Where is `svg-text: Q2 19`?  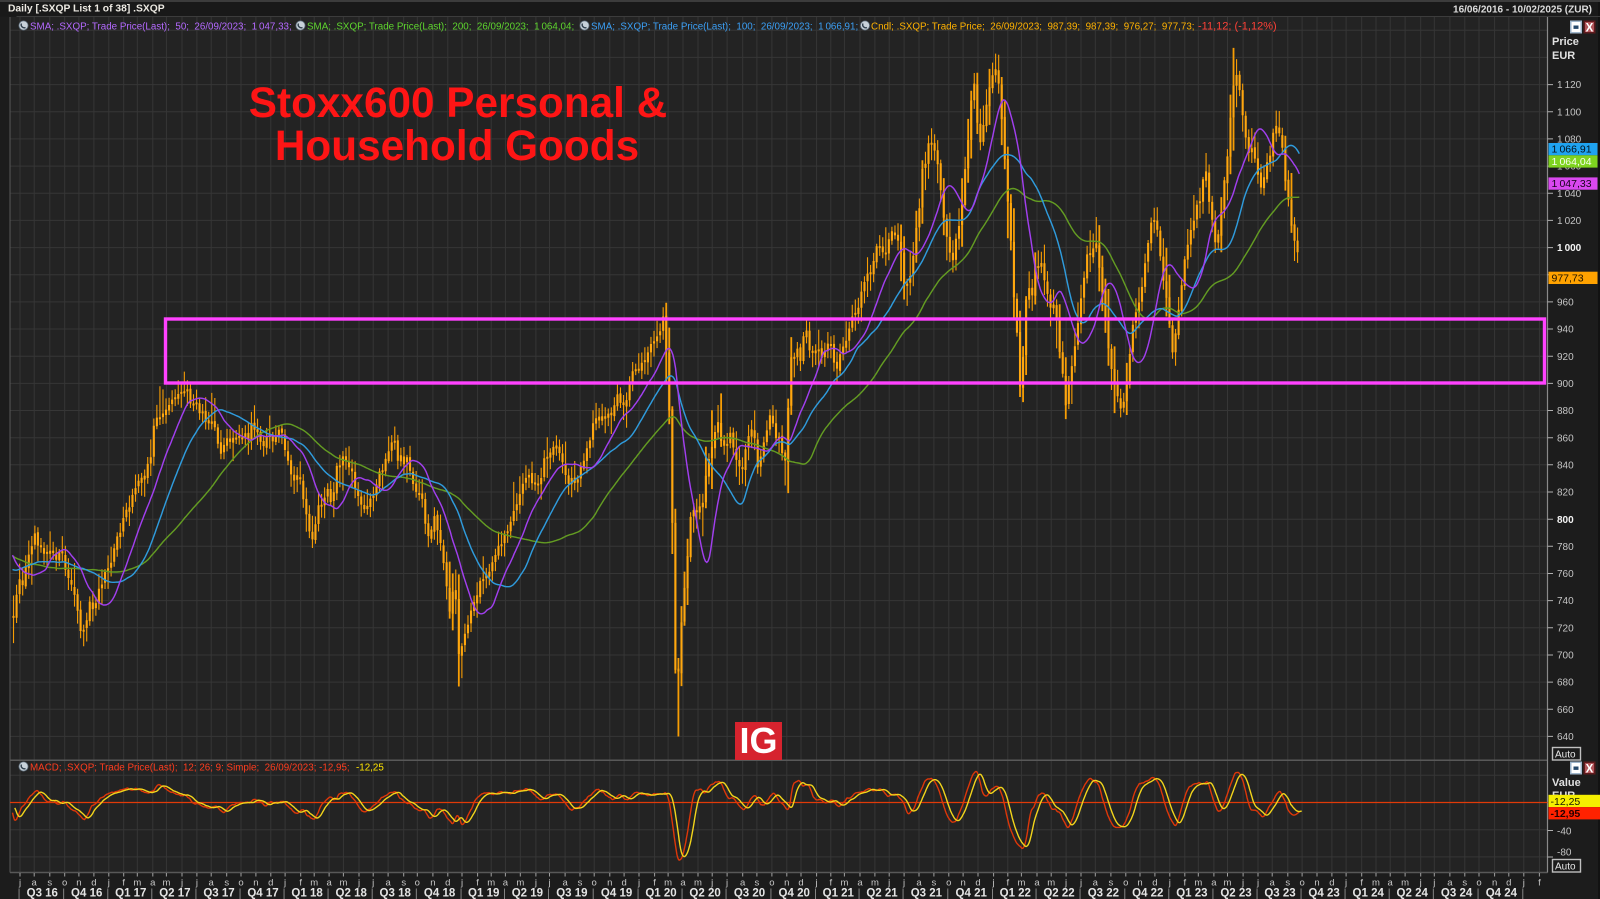 svg-text: Q2 19 is located at coordinates (527, 893).